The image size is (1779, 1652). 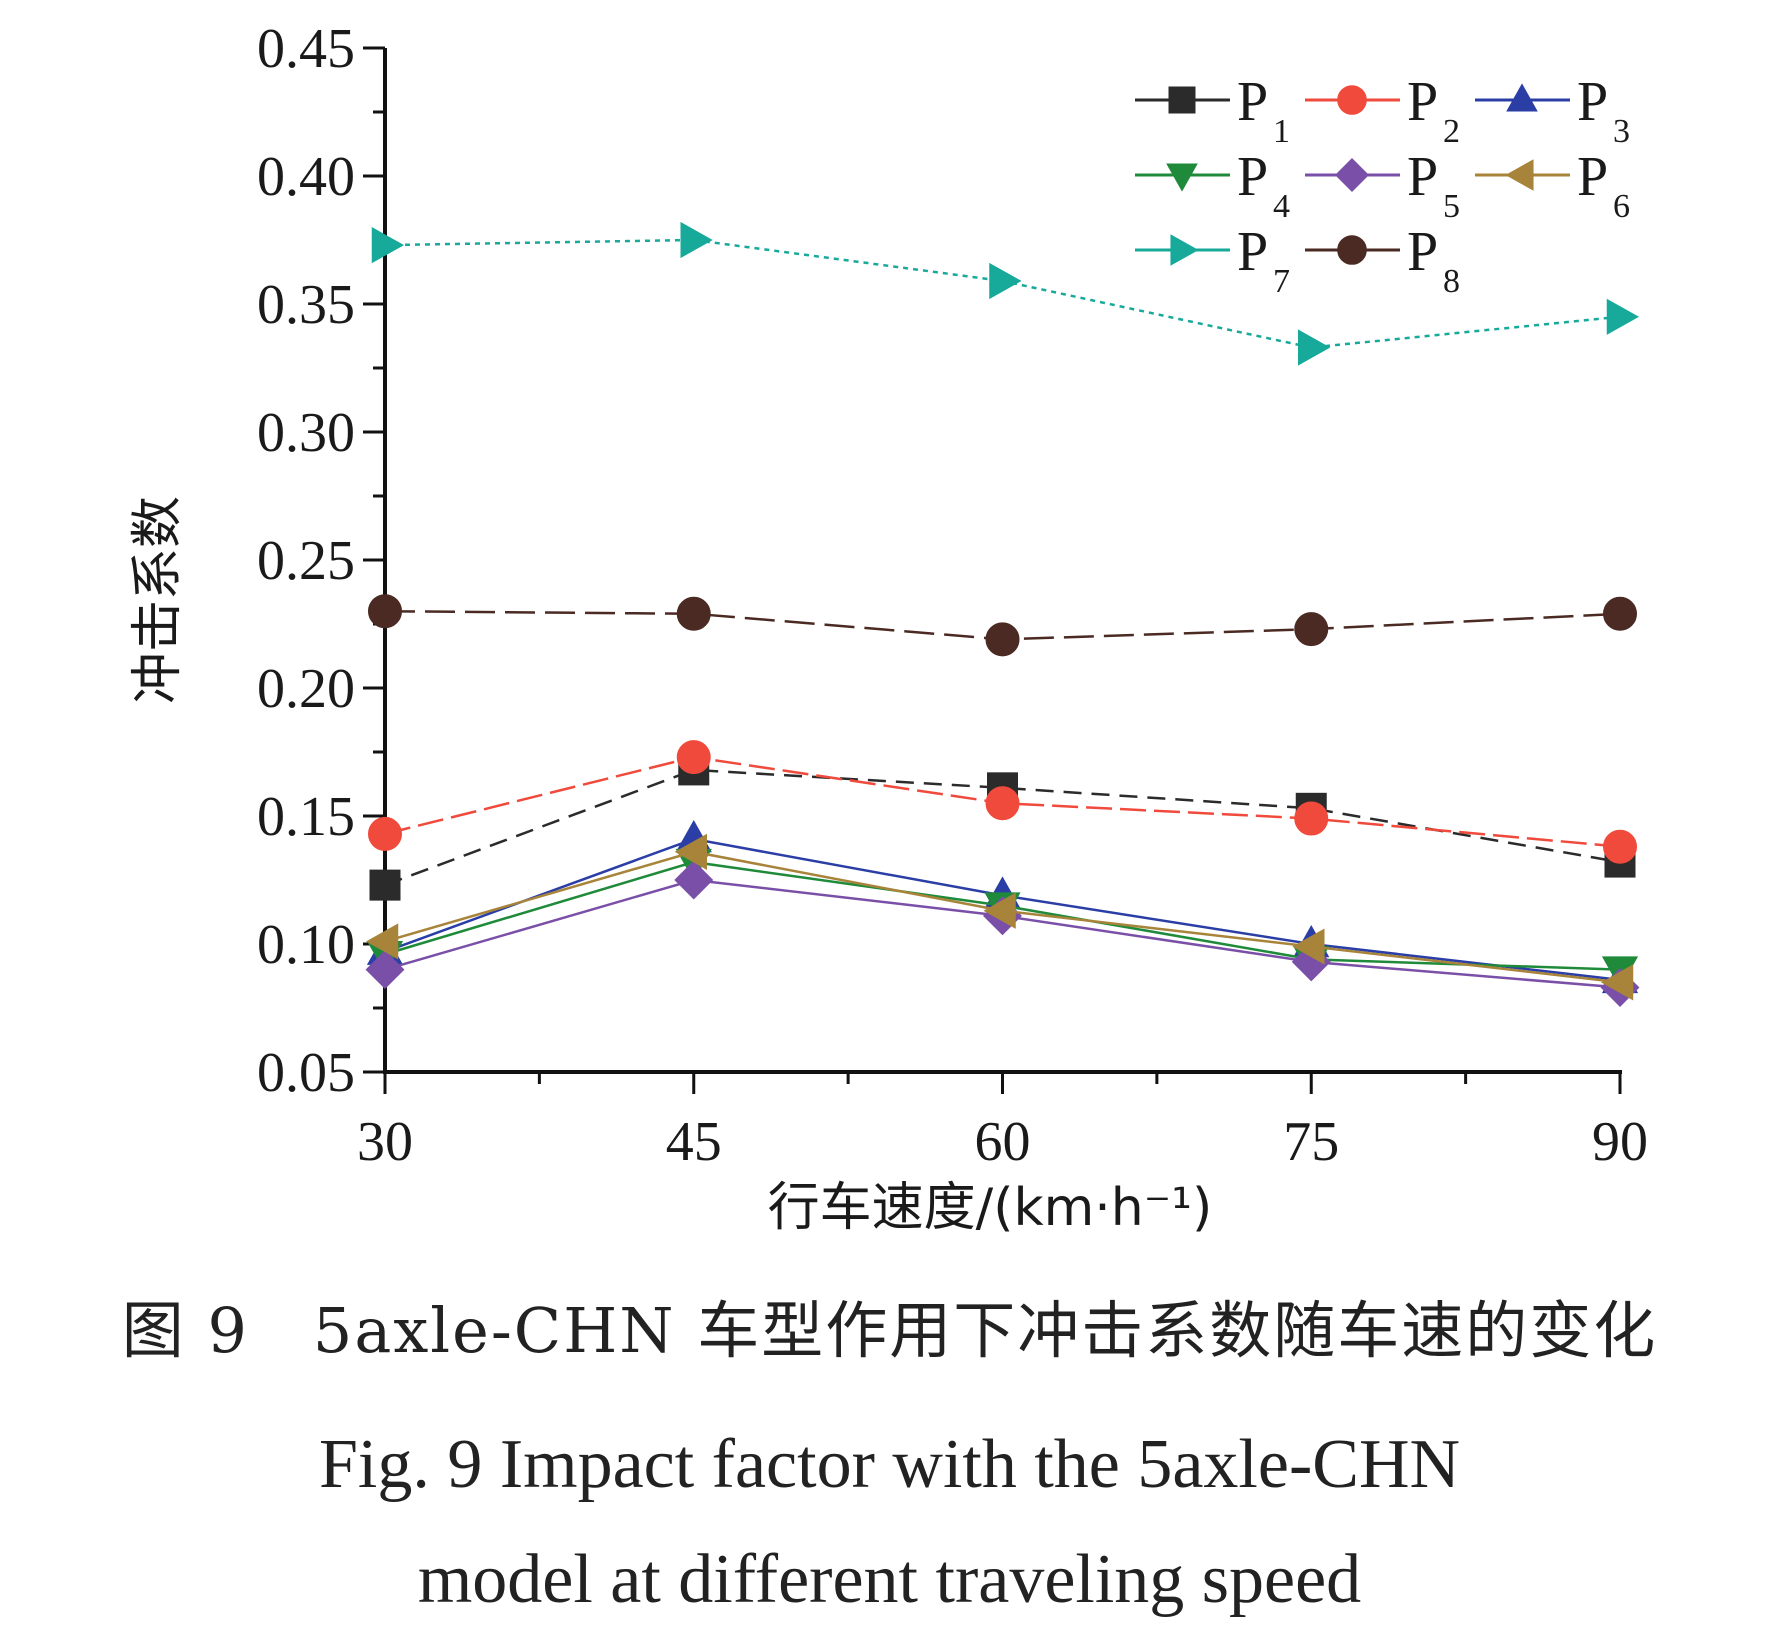 I want to click on figure-caption-english-line2: model at different traveling speed, so click(x=889, y=1579).